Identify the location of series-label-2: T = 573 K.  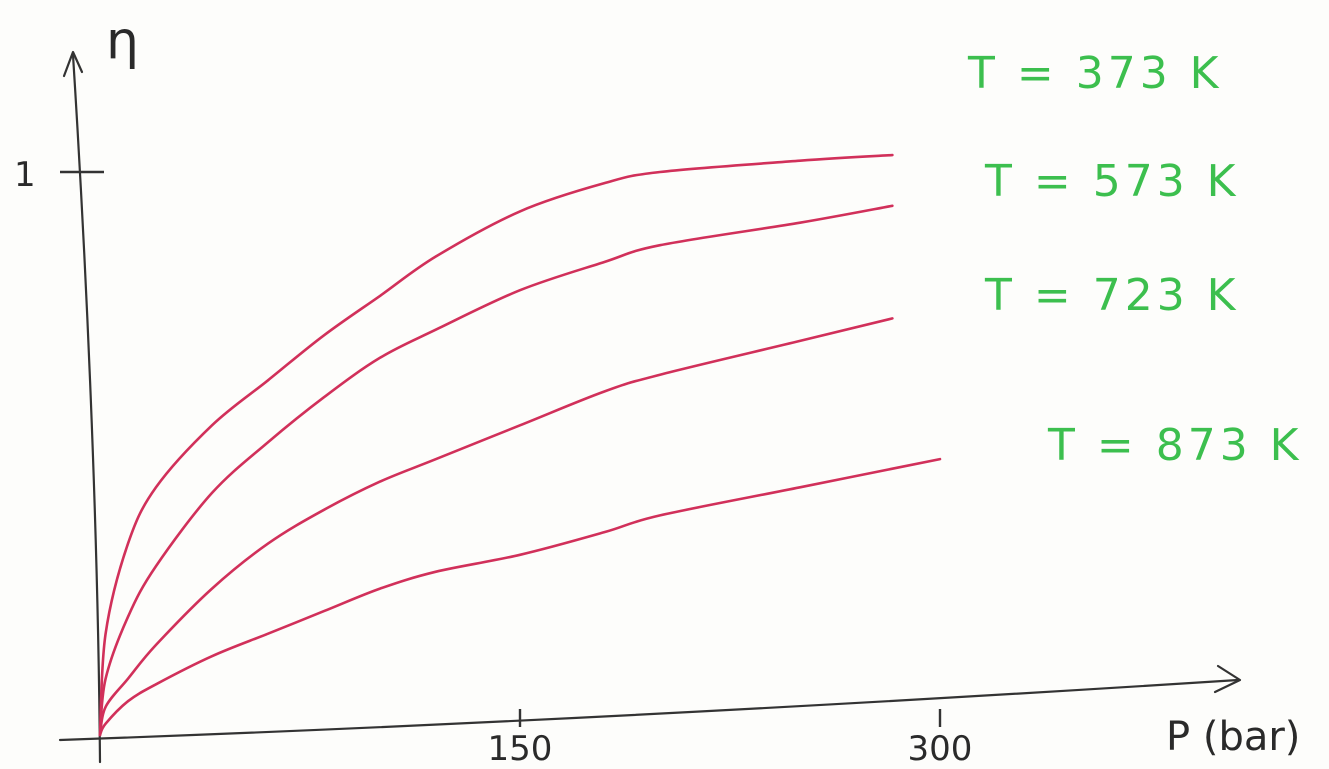
(1112, 181).